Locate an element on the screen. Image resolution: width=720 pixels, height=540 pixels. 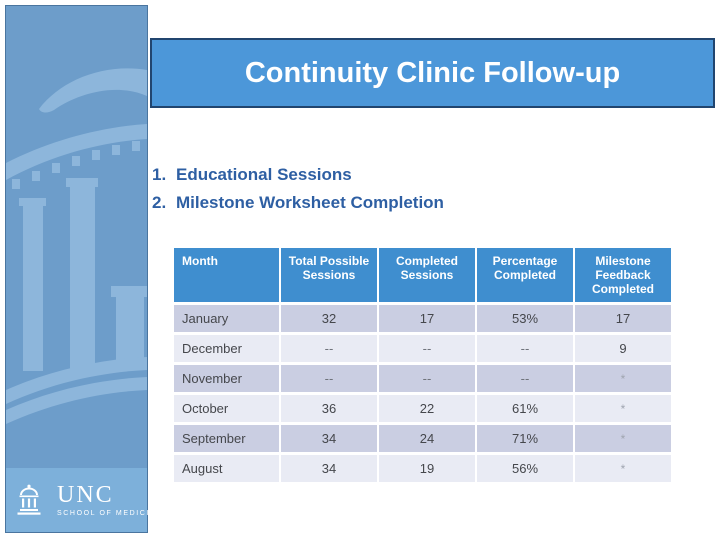
cell-milestone-feedback: 17 is located at coordinates (623, 318).